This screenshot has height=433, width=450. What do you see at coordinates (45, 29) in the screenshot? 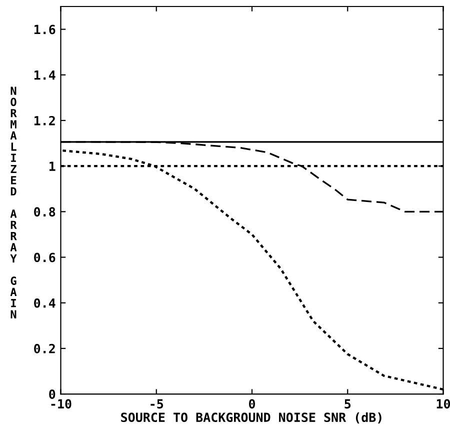
I see `y-tick-label: 1.6` at bounding box center [45, 29].